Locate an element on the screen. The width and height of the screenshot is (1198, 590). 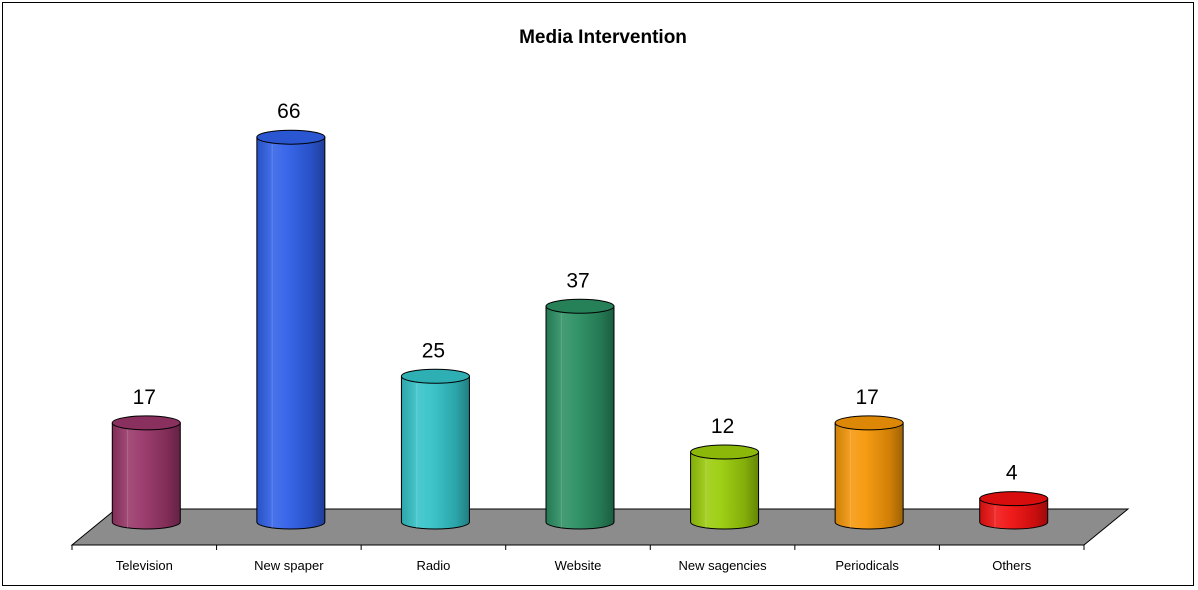
value-label-television: 17 is located at coordinates (144, 397).